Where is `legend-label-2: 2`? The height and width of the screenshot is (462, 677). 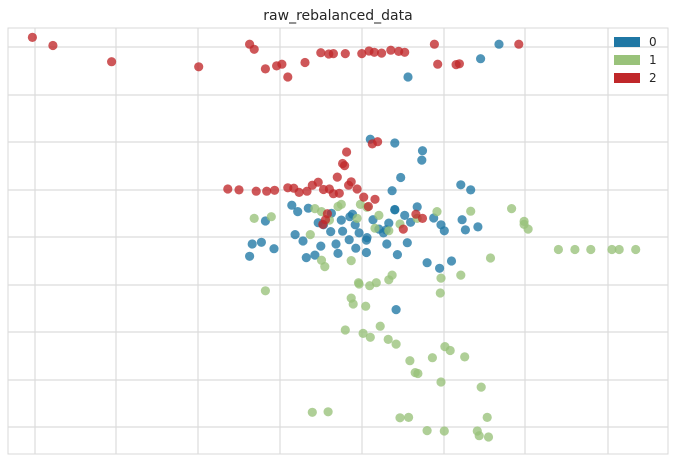 legend-label-2: 2 is located at coordinates (653, 78).